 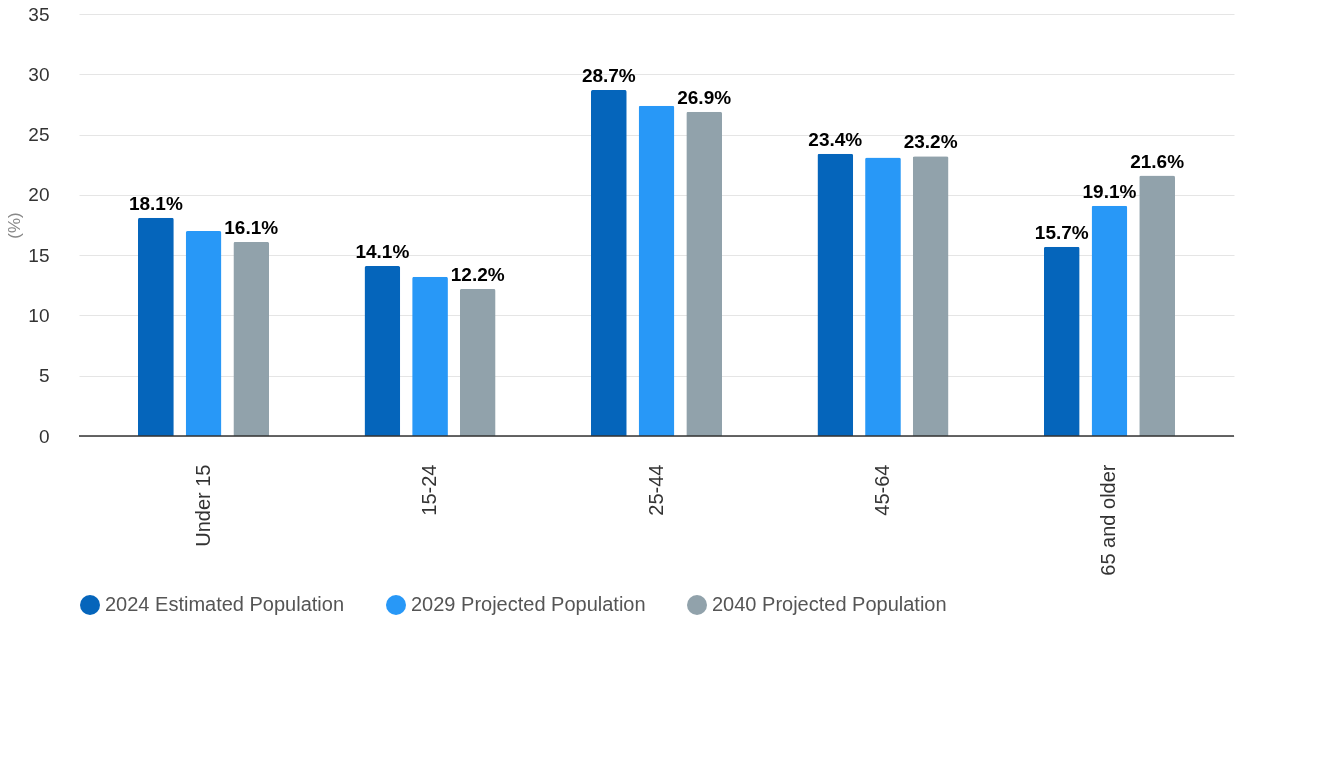 I want to click on data-label: 18.1%, so click(x=155, y=203).